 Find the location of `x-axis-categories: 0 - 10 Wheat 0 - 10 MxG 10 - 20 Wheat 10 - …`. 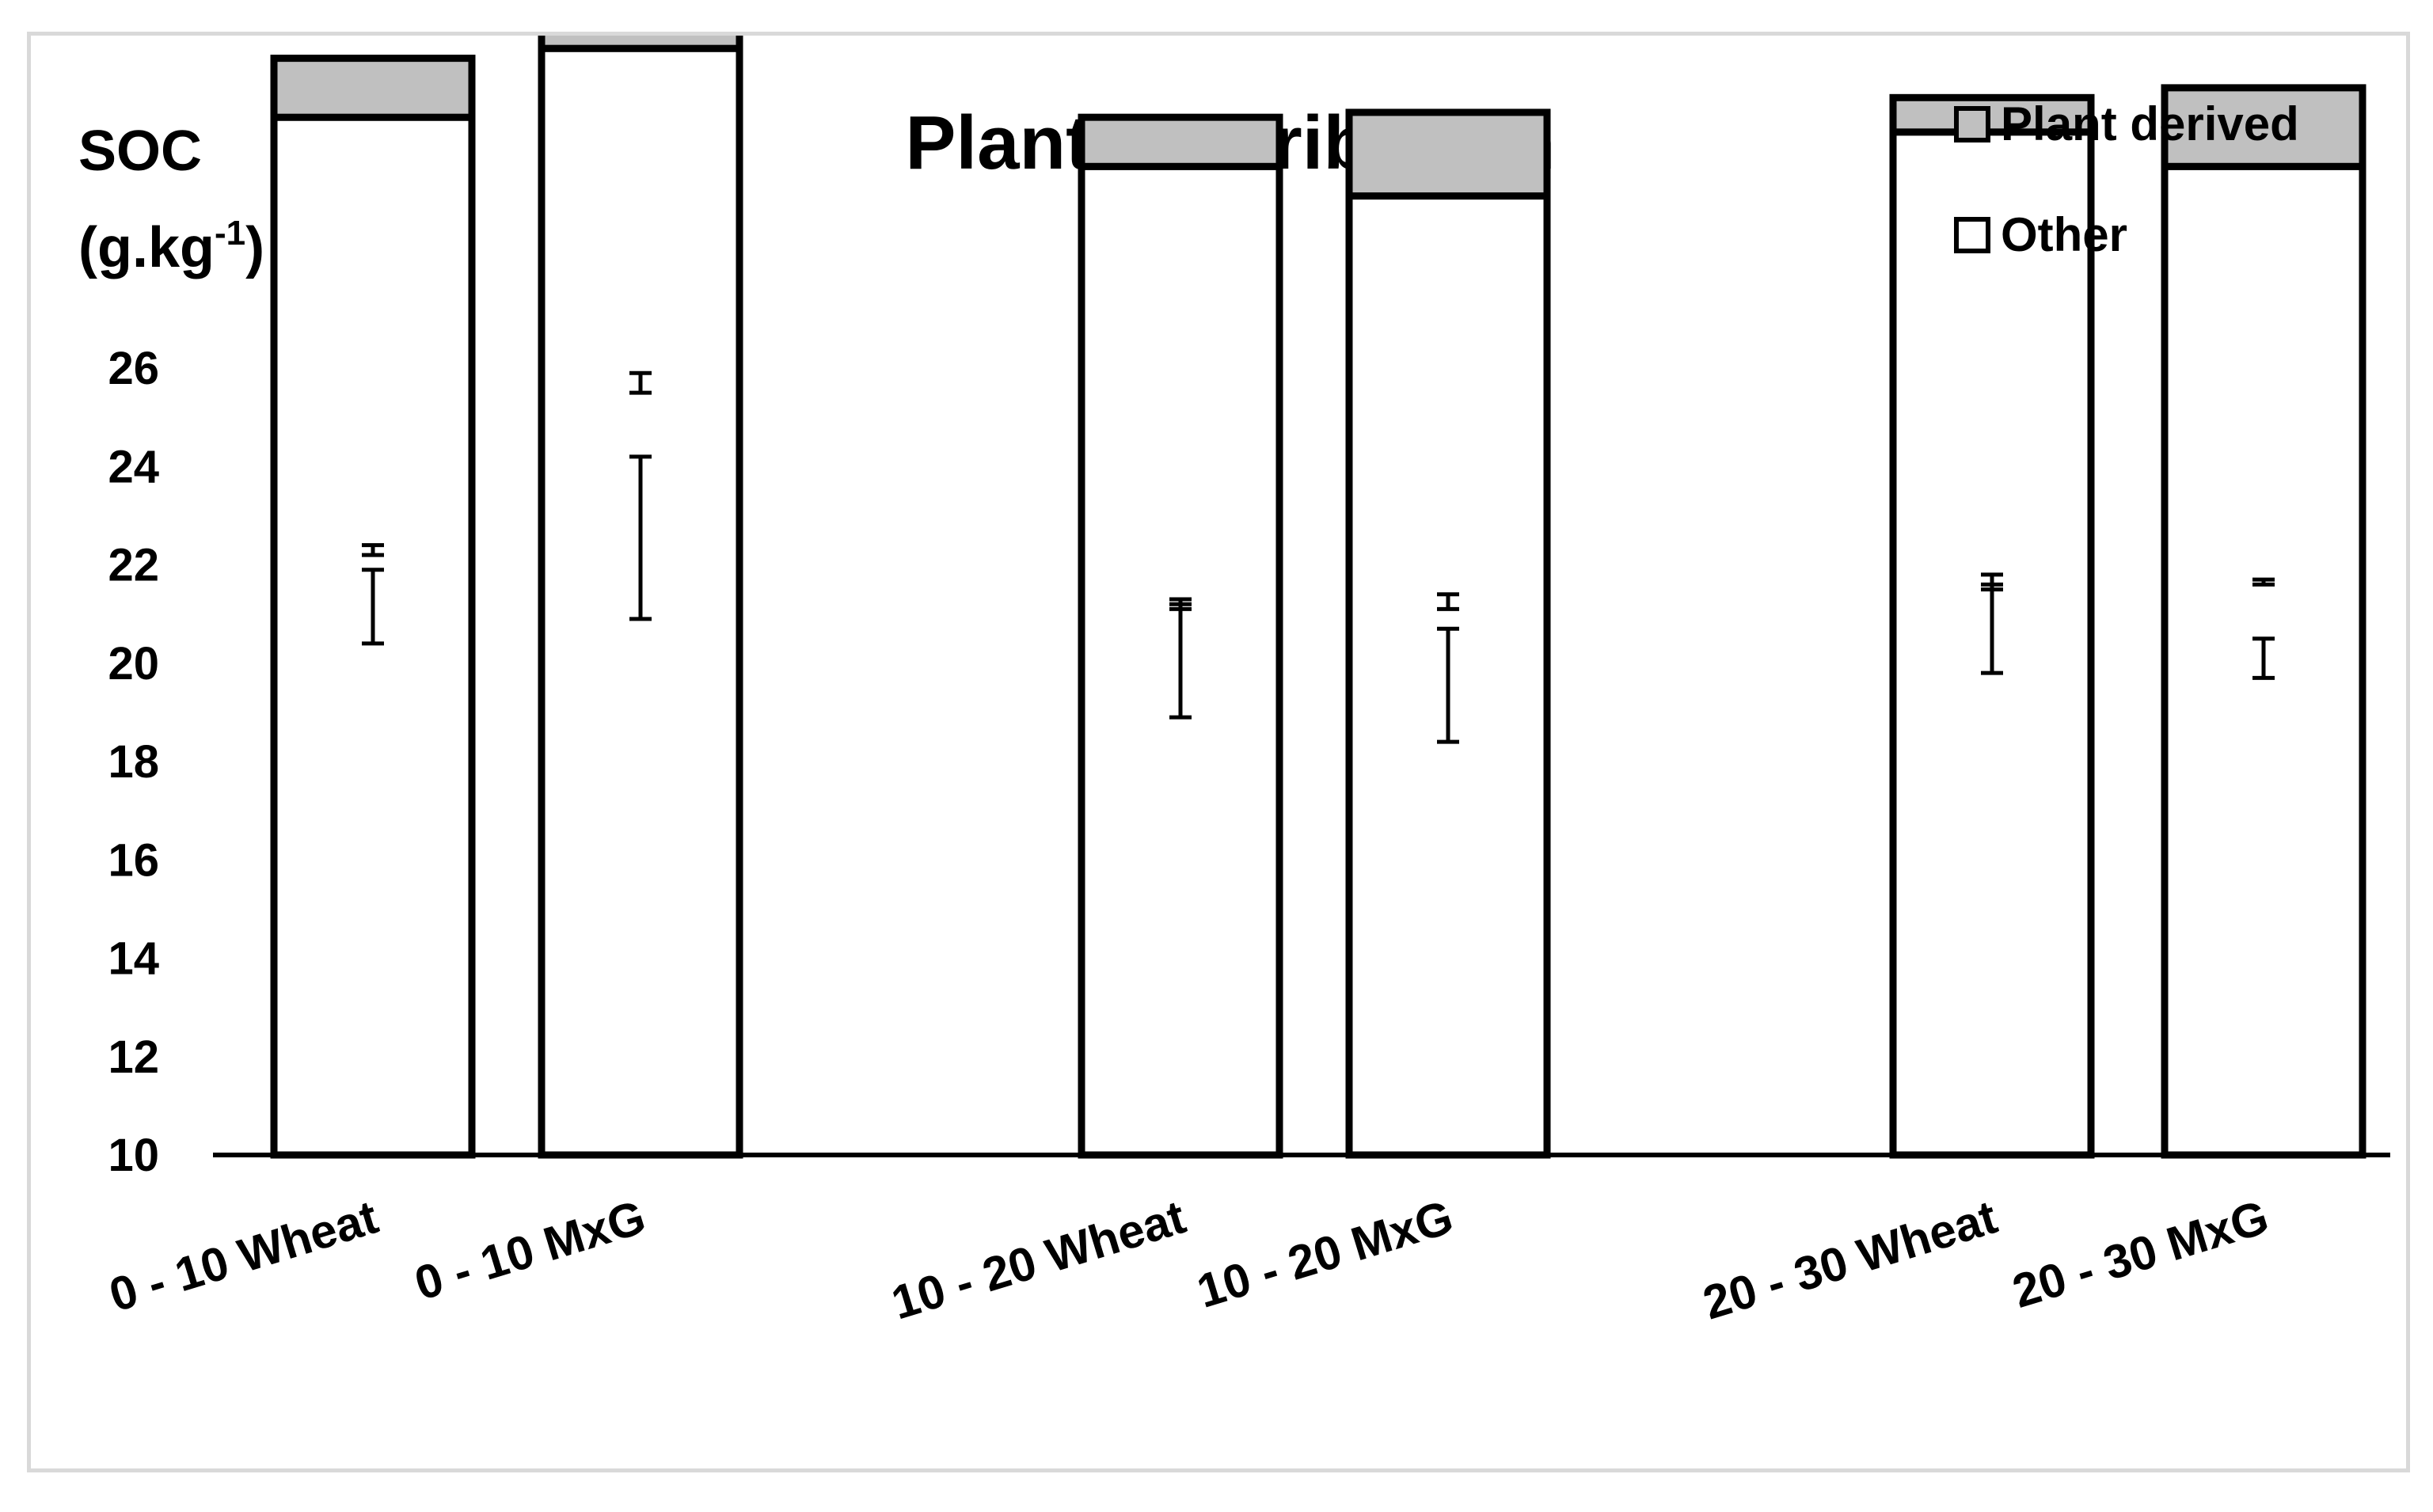

x-axis-categories: 0 - 10 Wheat 0 - 10 MxG 10 - 20 Wheat 10 - … is located at coordinates (1189, 1259).